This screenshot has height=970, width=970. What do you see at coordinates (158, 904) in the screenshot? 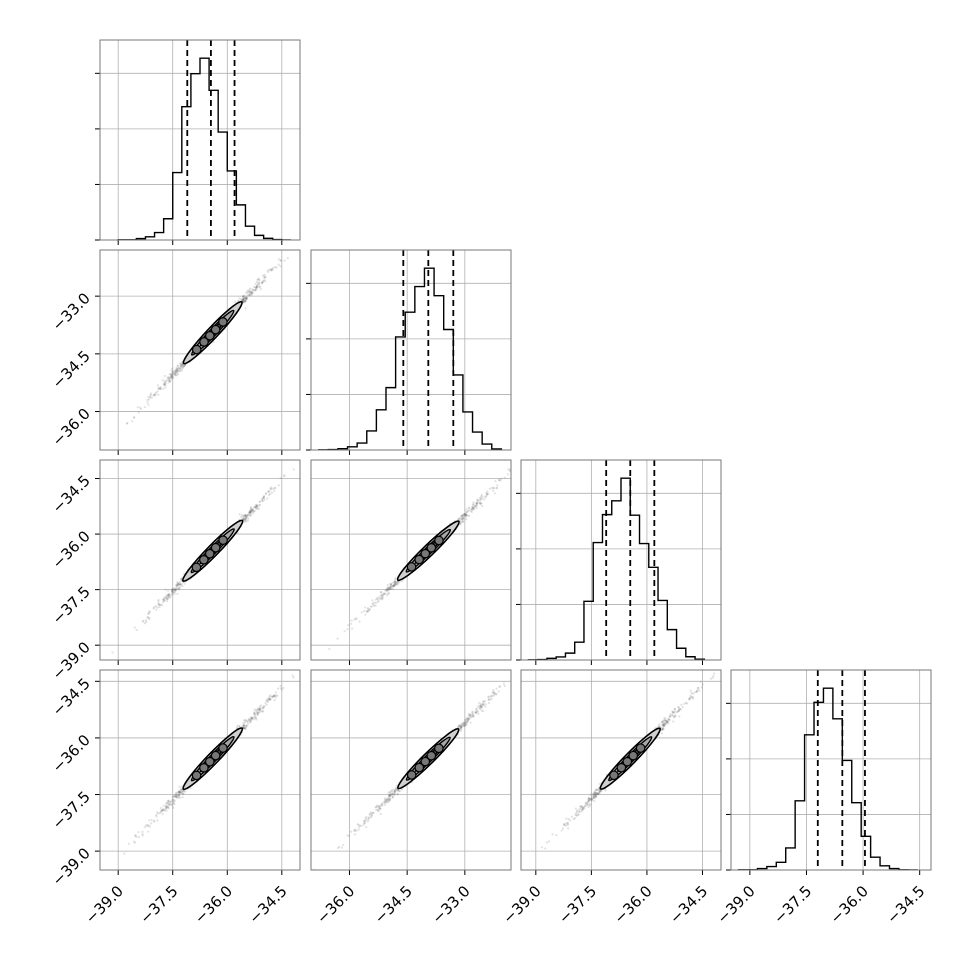
I see `x-tick-label: −37.5` at bounding box center [158, 904].